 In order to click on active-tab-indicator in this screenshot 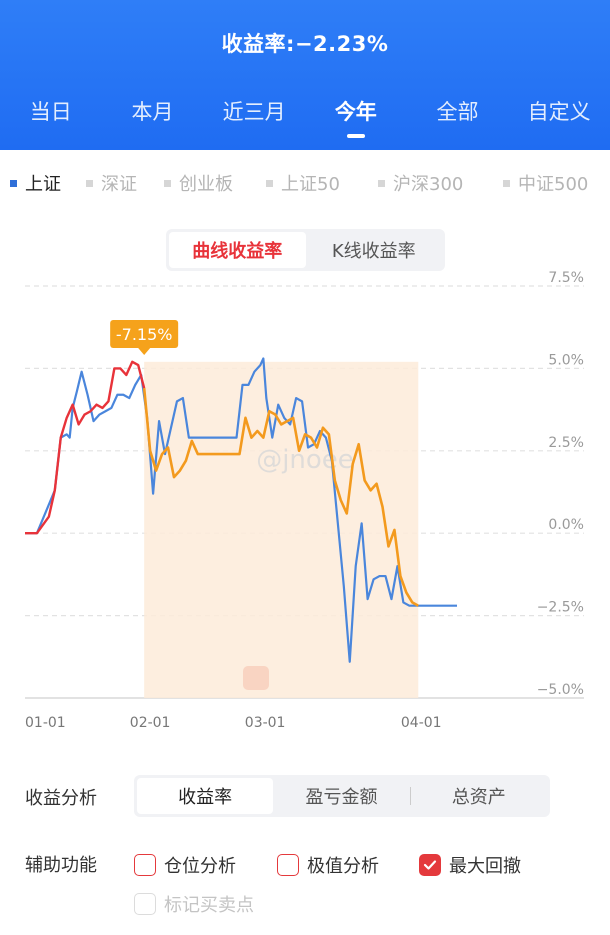, I will do `click(355, 136)`.